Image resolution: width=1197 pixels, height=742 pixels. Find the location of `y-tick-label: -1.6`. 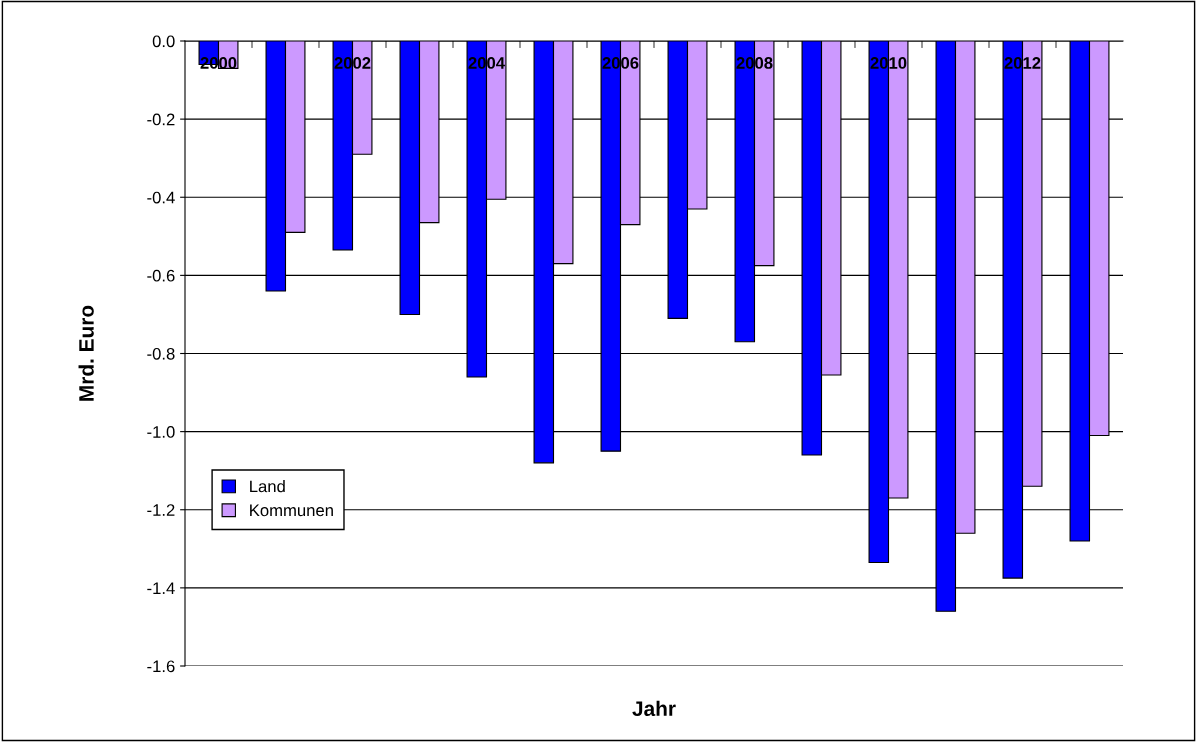

y-tick-label: -1.6 is located at coordinates (161, 666).